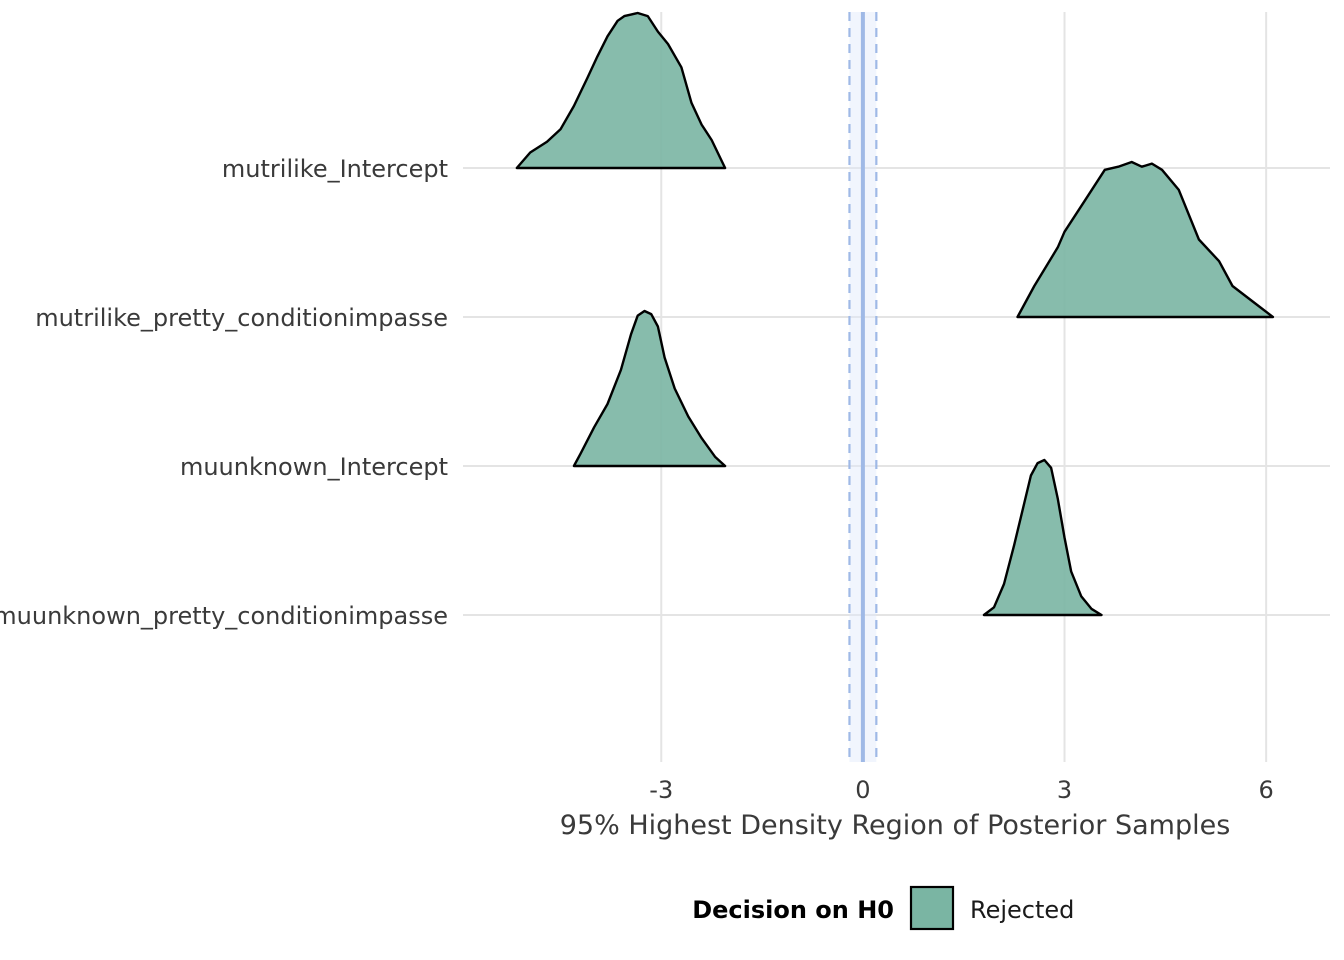 Image resolution: width=1344 pixels, height=960 pixels. What do you see at coordinates (961, 790) in the screenshot?
I see `x-tick-labels: -3 0 3 6` at bounding box center [961, 790].